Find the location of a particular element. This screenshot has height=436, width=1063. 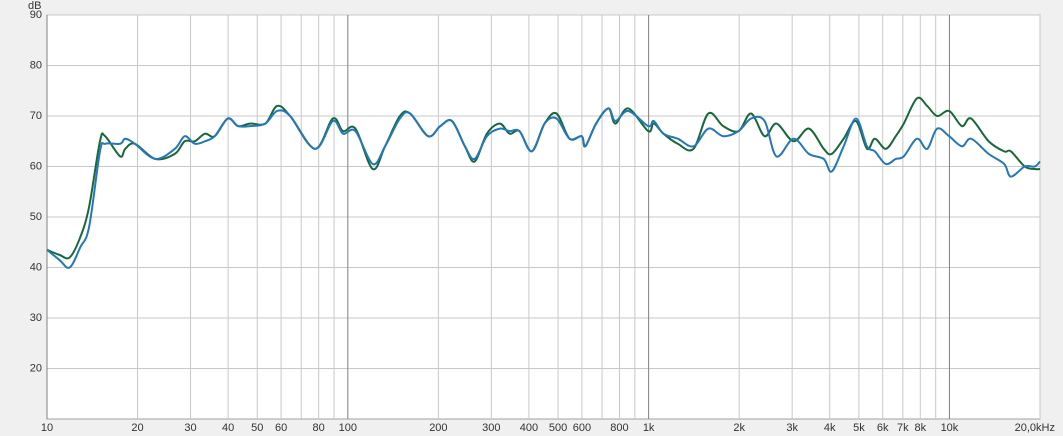

x-tick-label: 50 is located at coordinates (257, 428).